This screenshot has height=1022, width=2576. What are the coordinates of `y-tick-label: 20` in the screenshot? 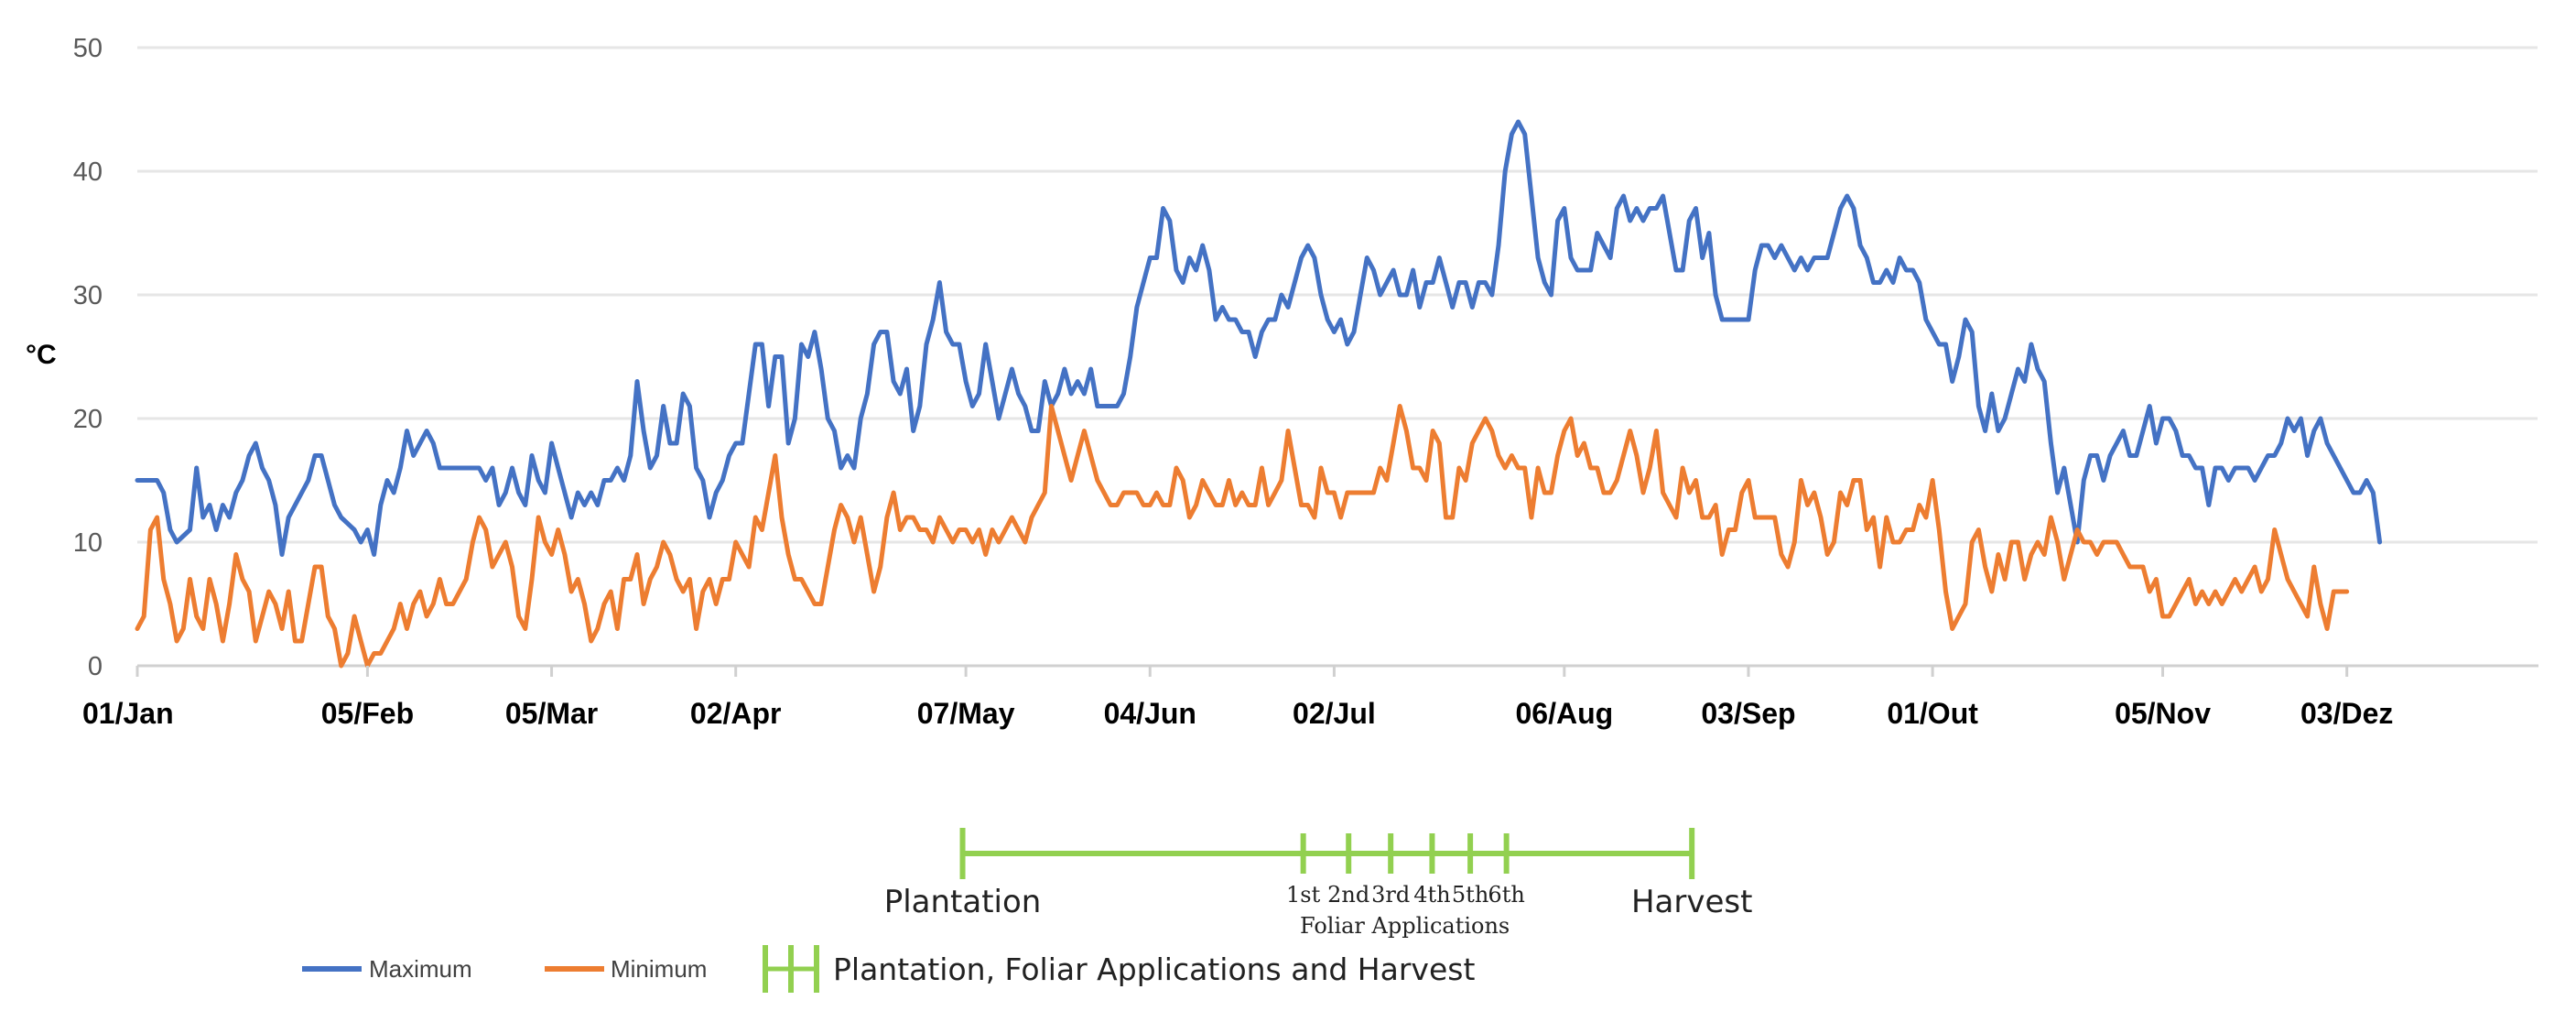 It's located at (88, 420).